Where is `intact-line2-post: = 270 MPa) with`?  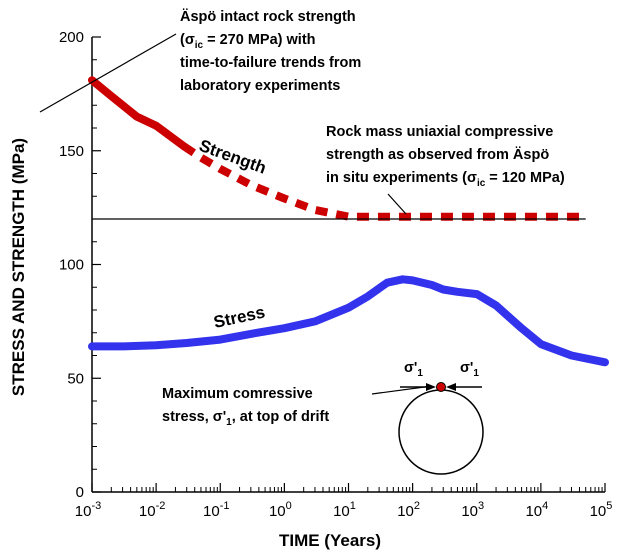 intact-line2-post: = 270 MPa) with is located at coordinates (259, 40).